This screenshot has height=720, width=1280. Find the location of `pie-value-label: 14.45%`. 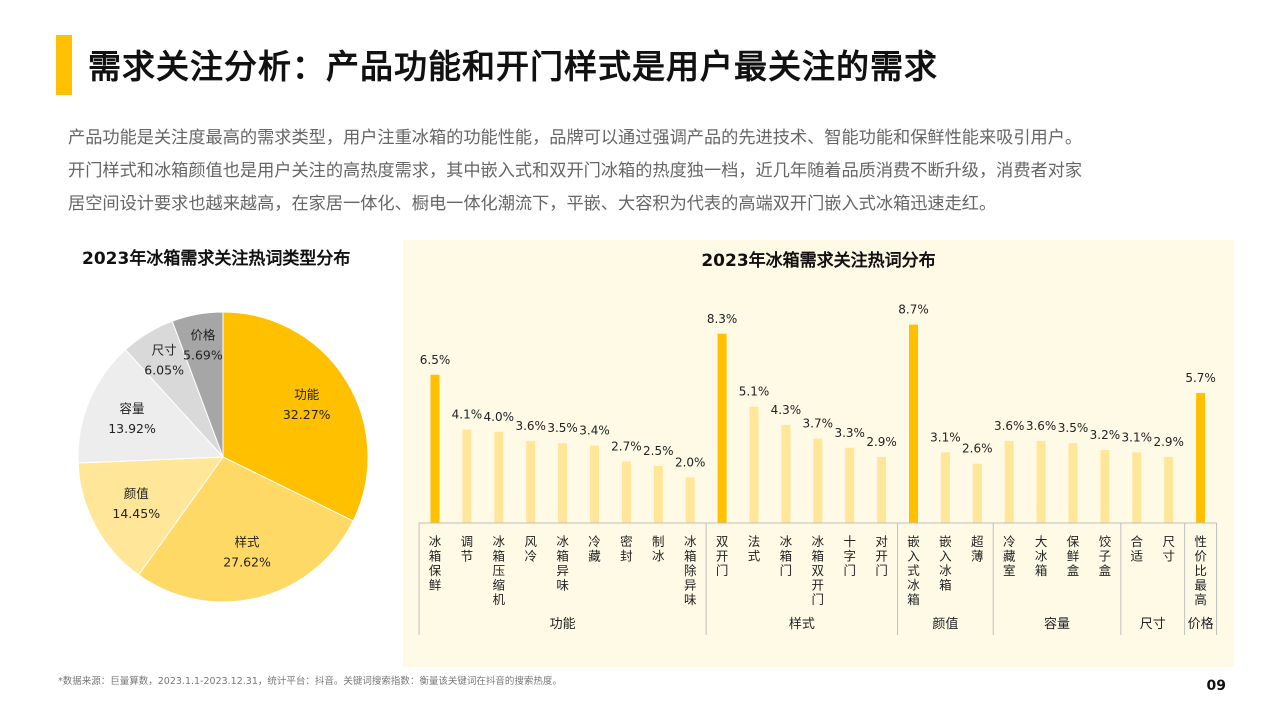

pie-value-label: 14.45% is located at coordinates (136, 513).